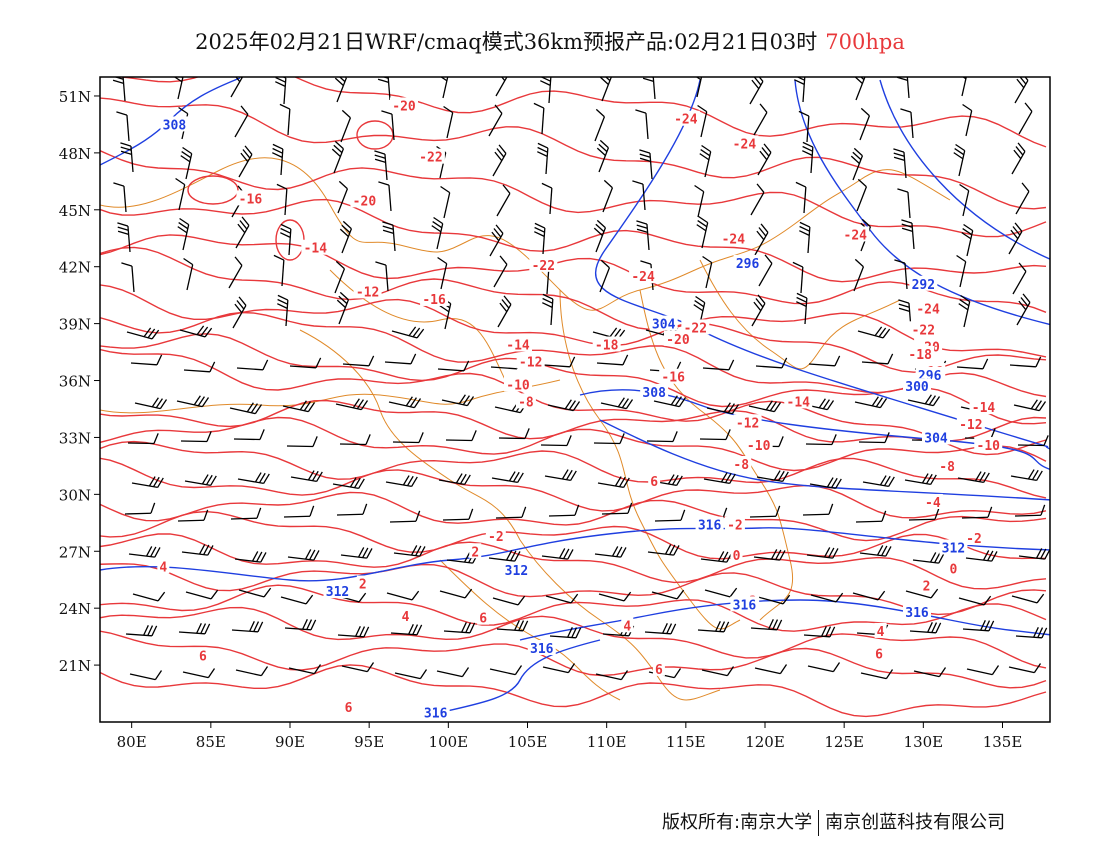 The height and width of the screenshot is (850, 1100). I want to click on temperature-label: -16, so click(673, 378).